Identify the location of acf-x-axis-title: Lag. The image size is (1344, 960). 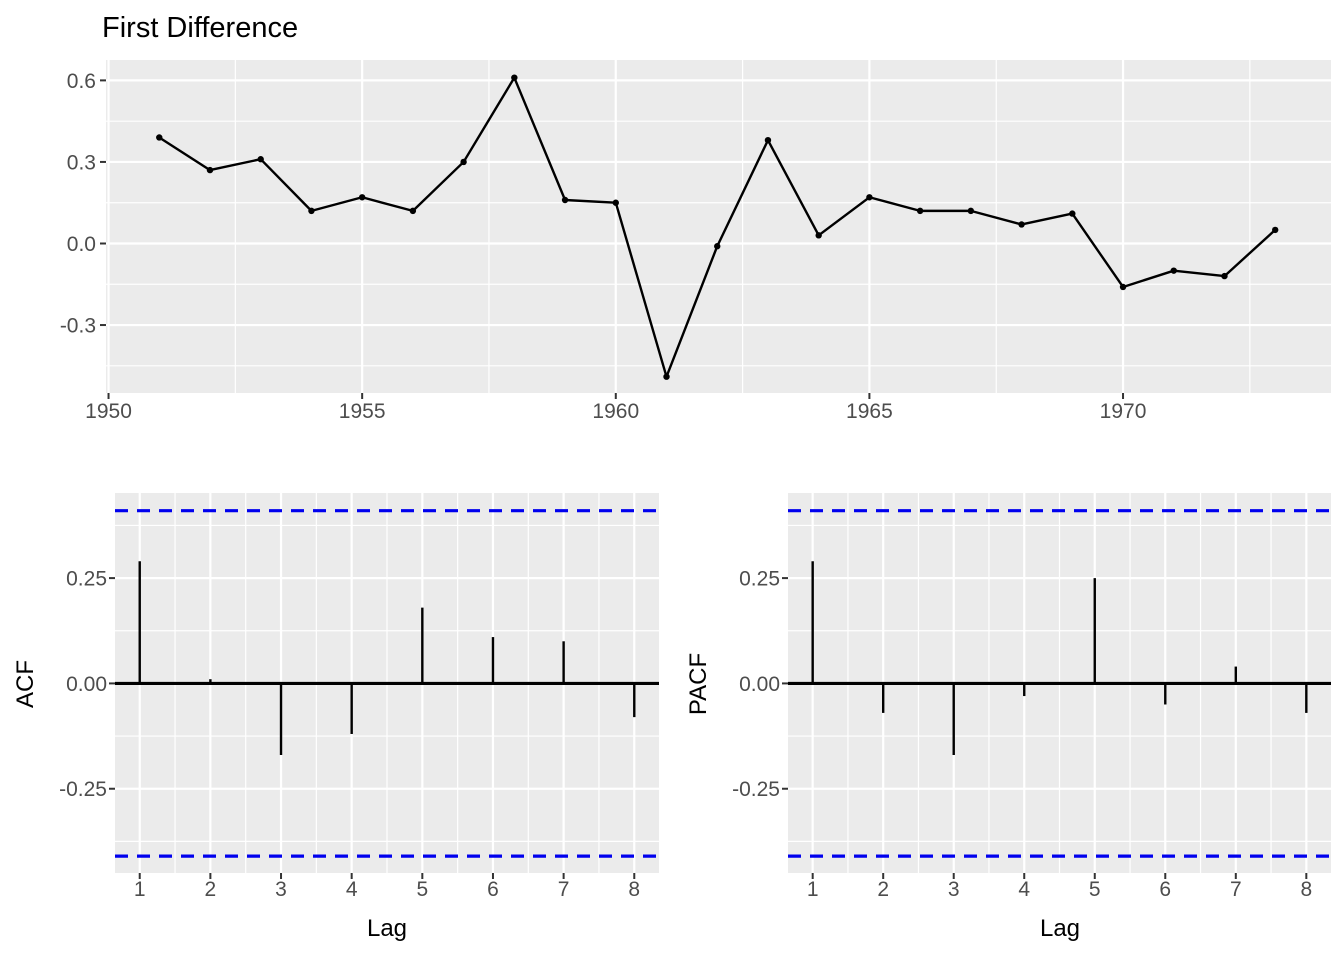
(387, 928).